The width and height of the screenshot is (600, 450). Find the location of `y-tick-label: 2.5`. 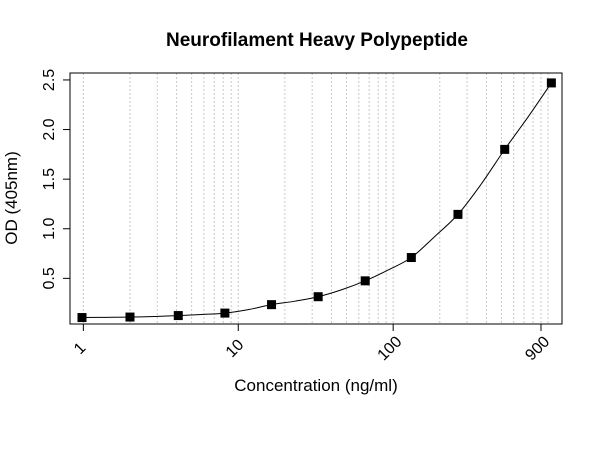

y-tick-label: 2.5 is located at coordinates (49, 80).